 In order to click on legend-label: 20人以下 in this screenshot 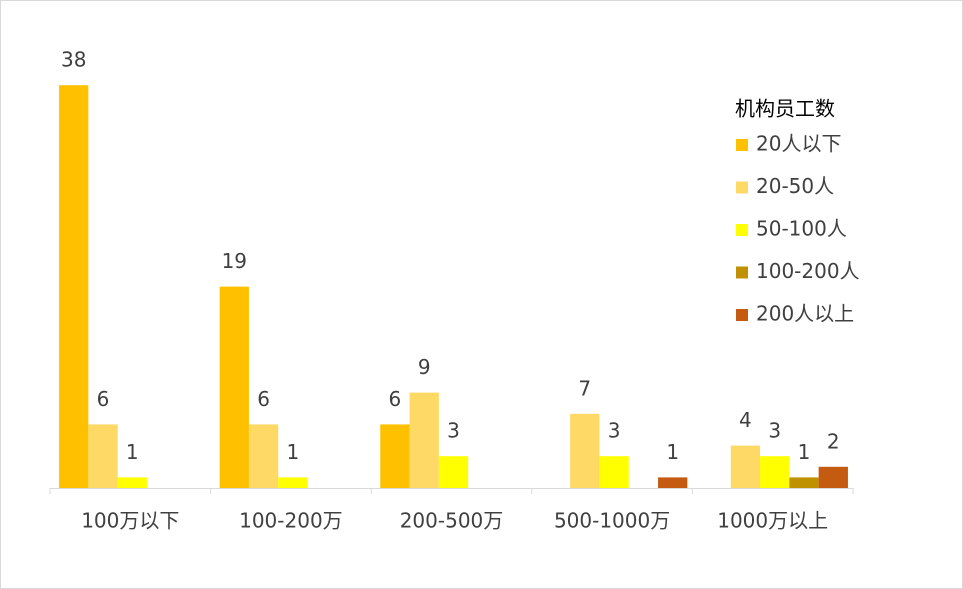, I will do `click(798, 144)`.